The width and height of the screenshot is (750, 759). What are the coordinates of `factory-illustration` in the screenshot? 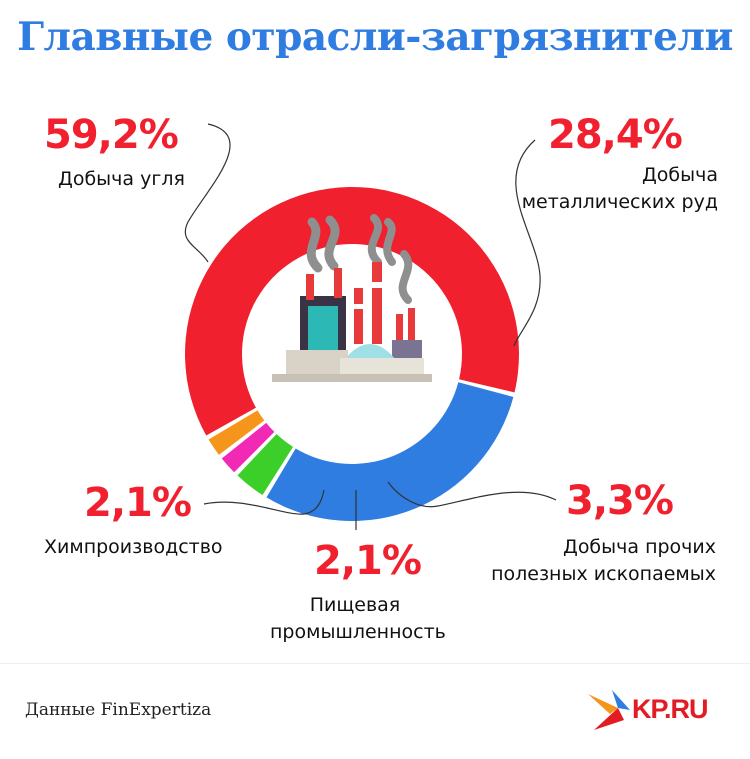 It's located at (352, 298).